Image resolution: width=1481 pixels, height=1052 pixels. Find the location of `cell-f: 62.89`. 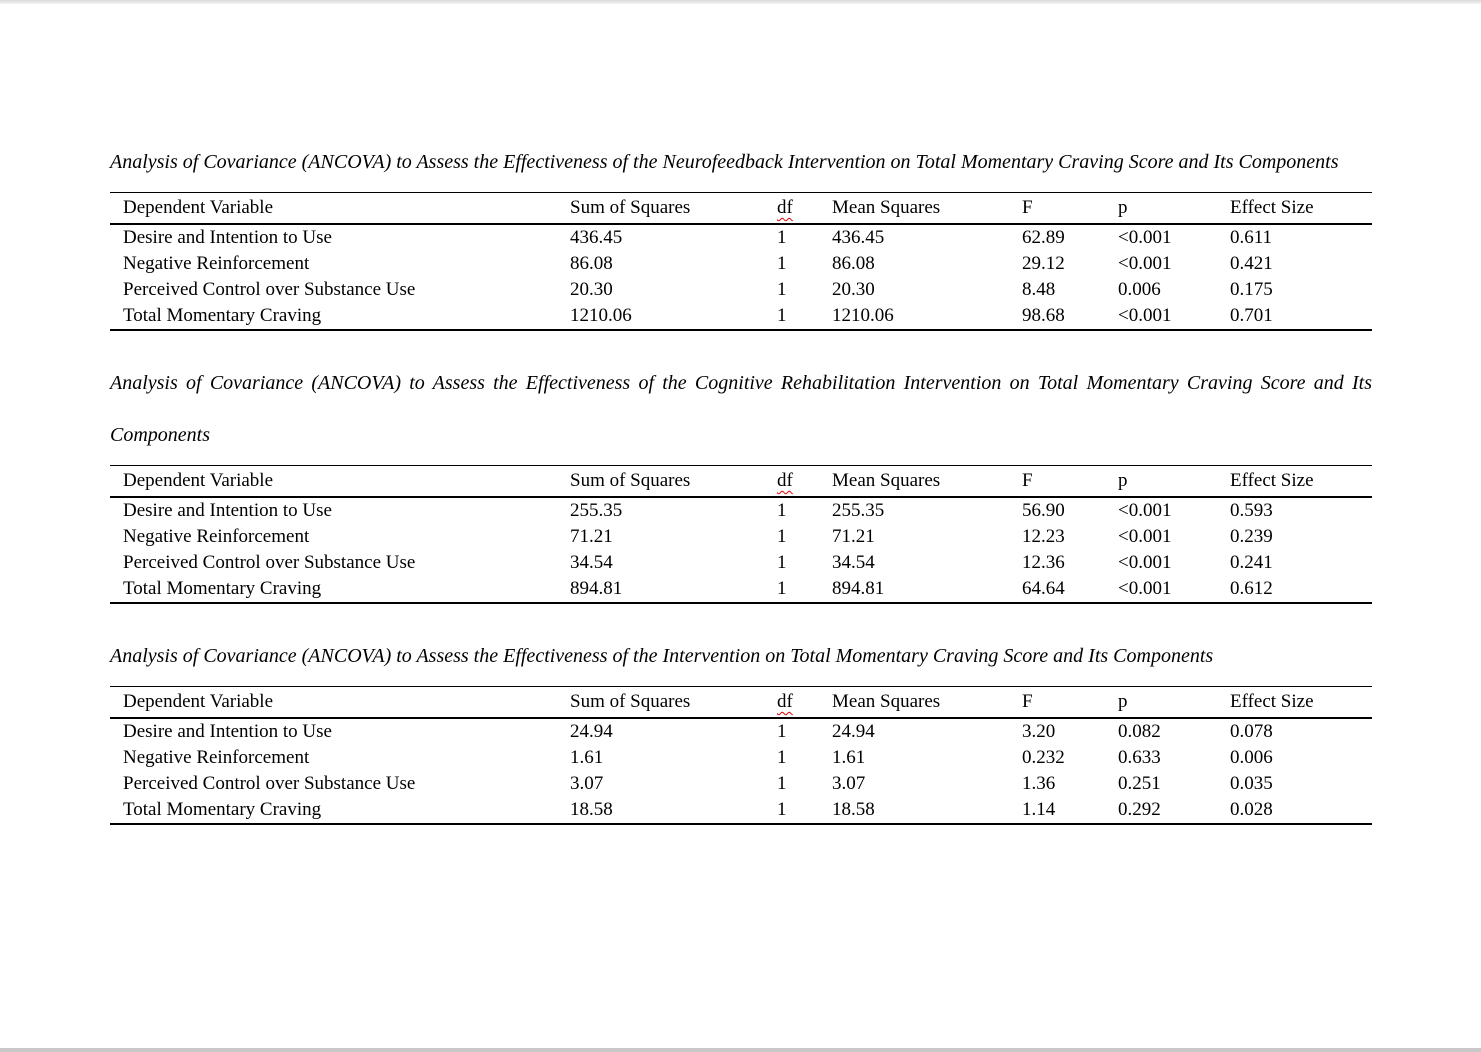

cell-f: 62.89 is located at coordinates (1043, 237).